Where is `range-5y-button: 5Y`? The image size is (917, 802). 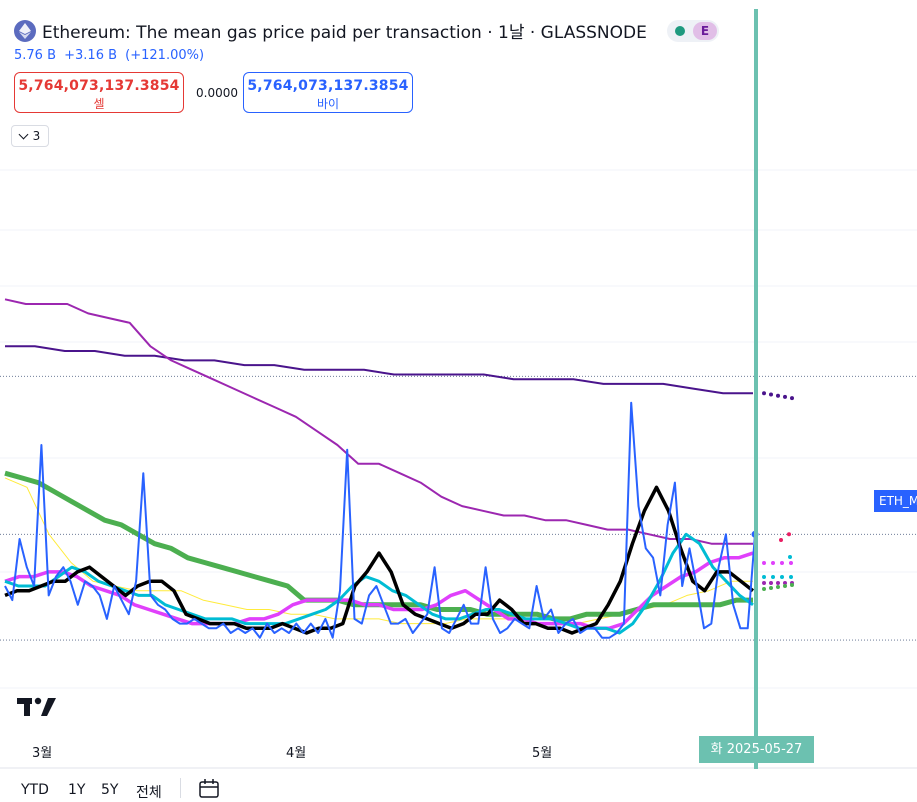 range-5y-button: 5Y is located at coordinates (110, 790).